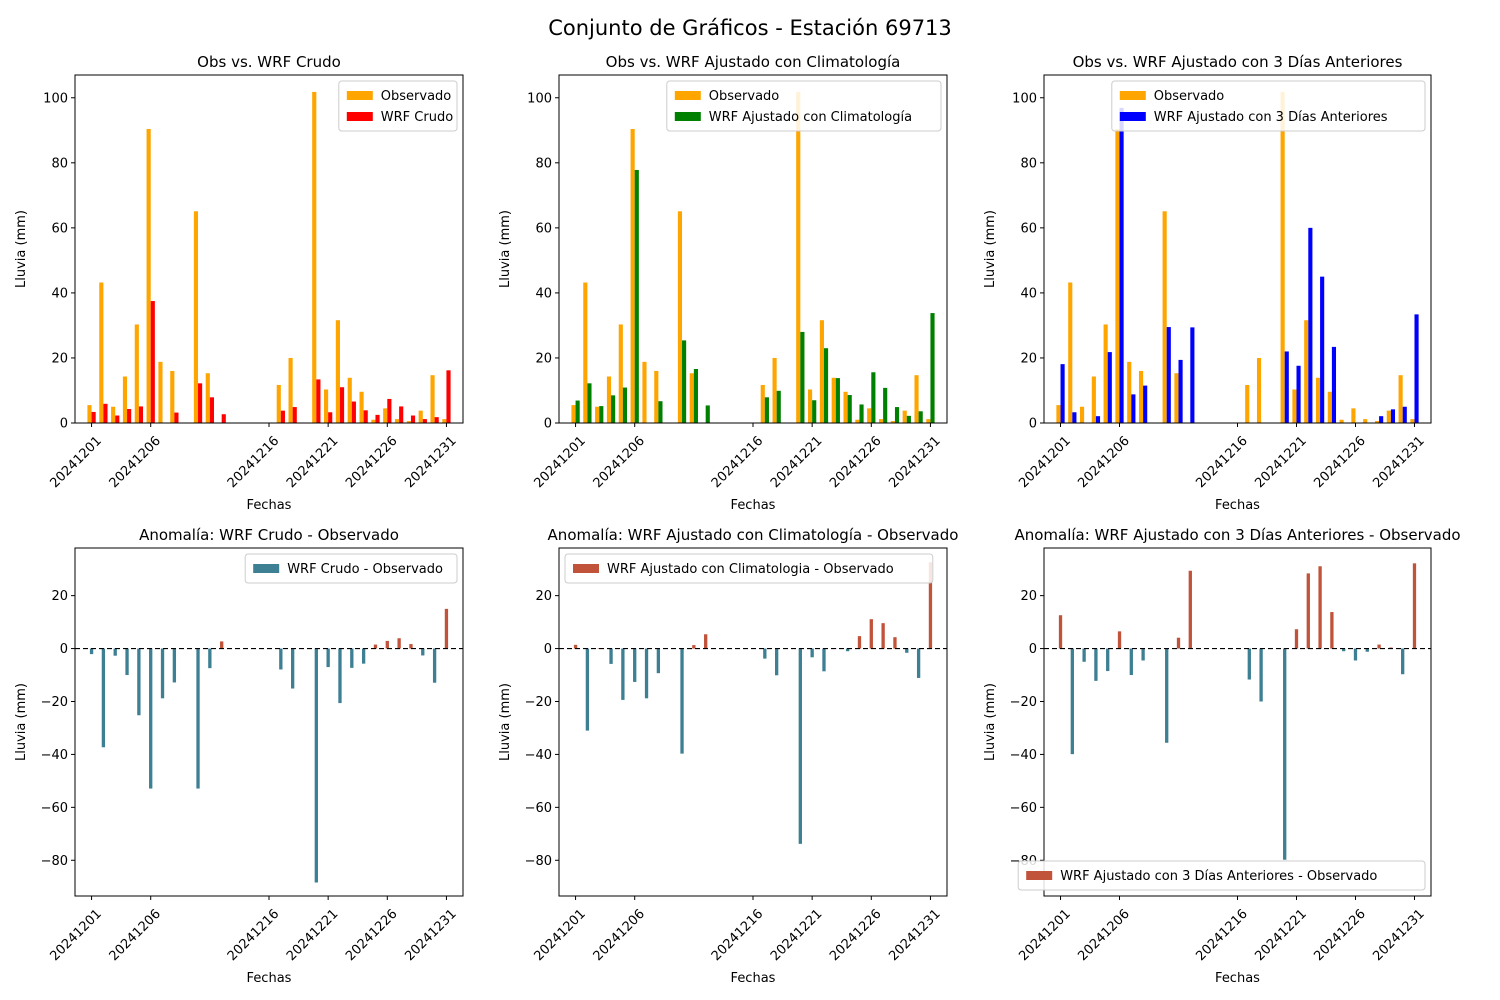 The width and height of the screenshot is (1500, 1000). I want to click on y-tick-label: 20, so click(1028, 596).